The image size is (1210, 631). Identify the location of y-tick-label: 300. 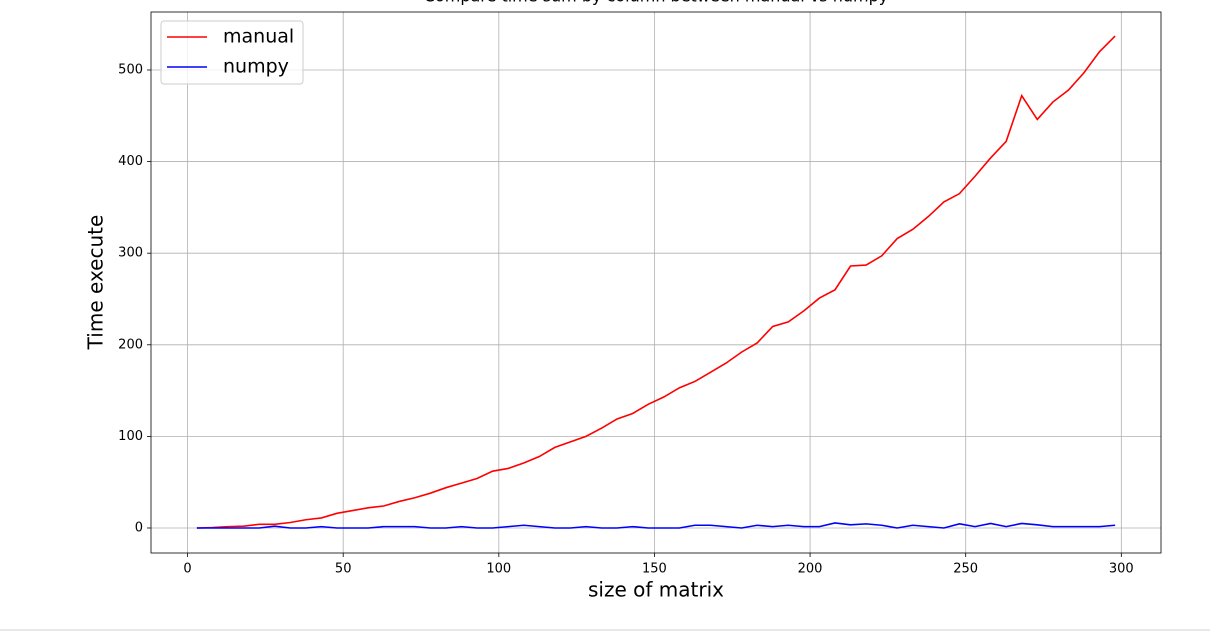
(130, 253).